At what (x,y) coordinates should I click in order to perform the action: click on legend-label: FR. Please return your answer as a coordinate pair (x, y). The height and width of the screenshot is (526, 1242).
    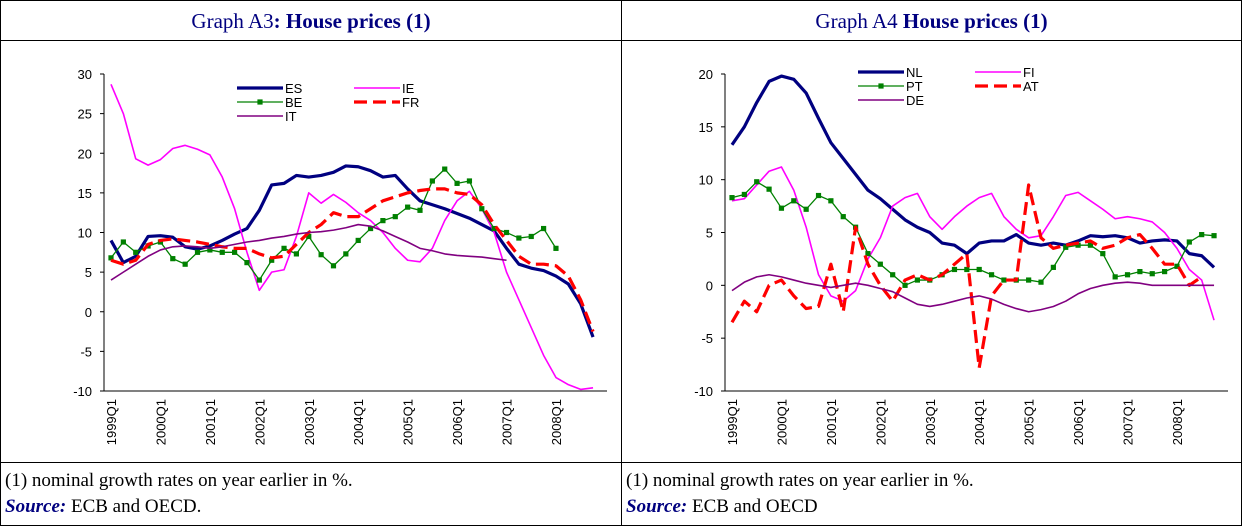
    Looking at the image, I should click on (410, 102).